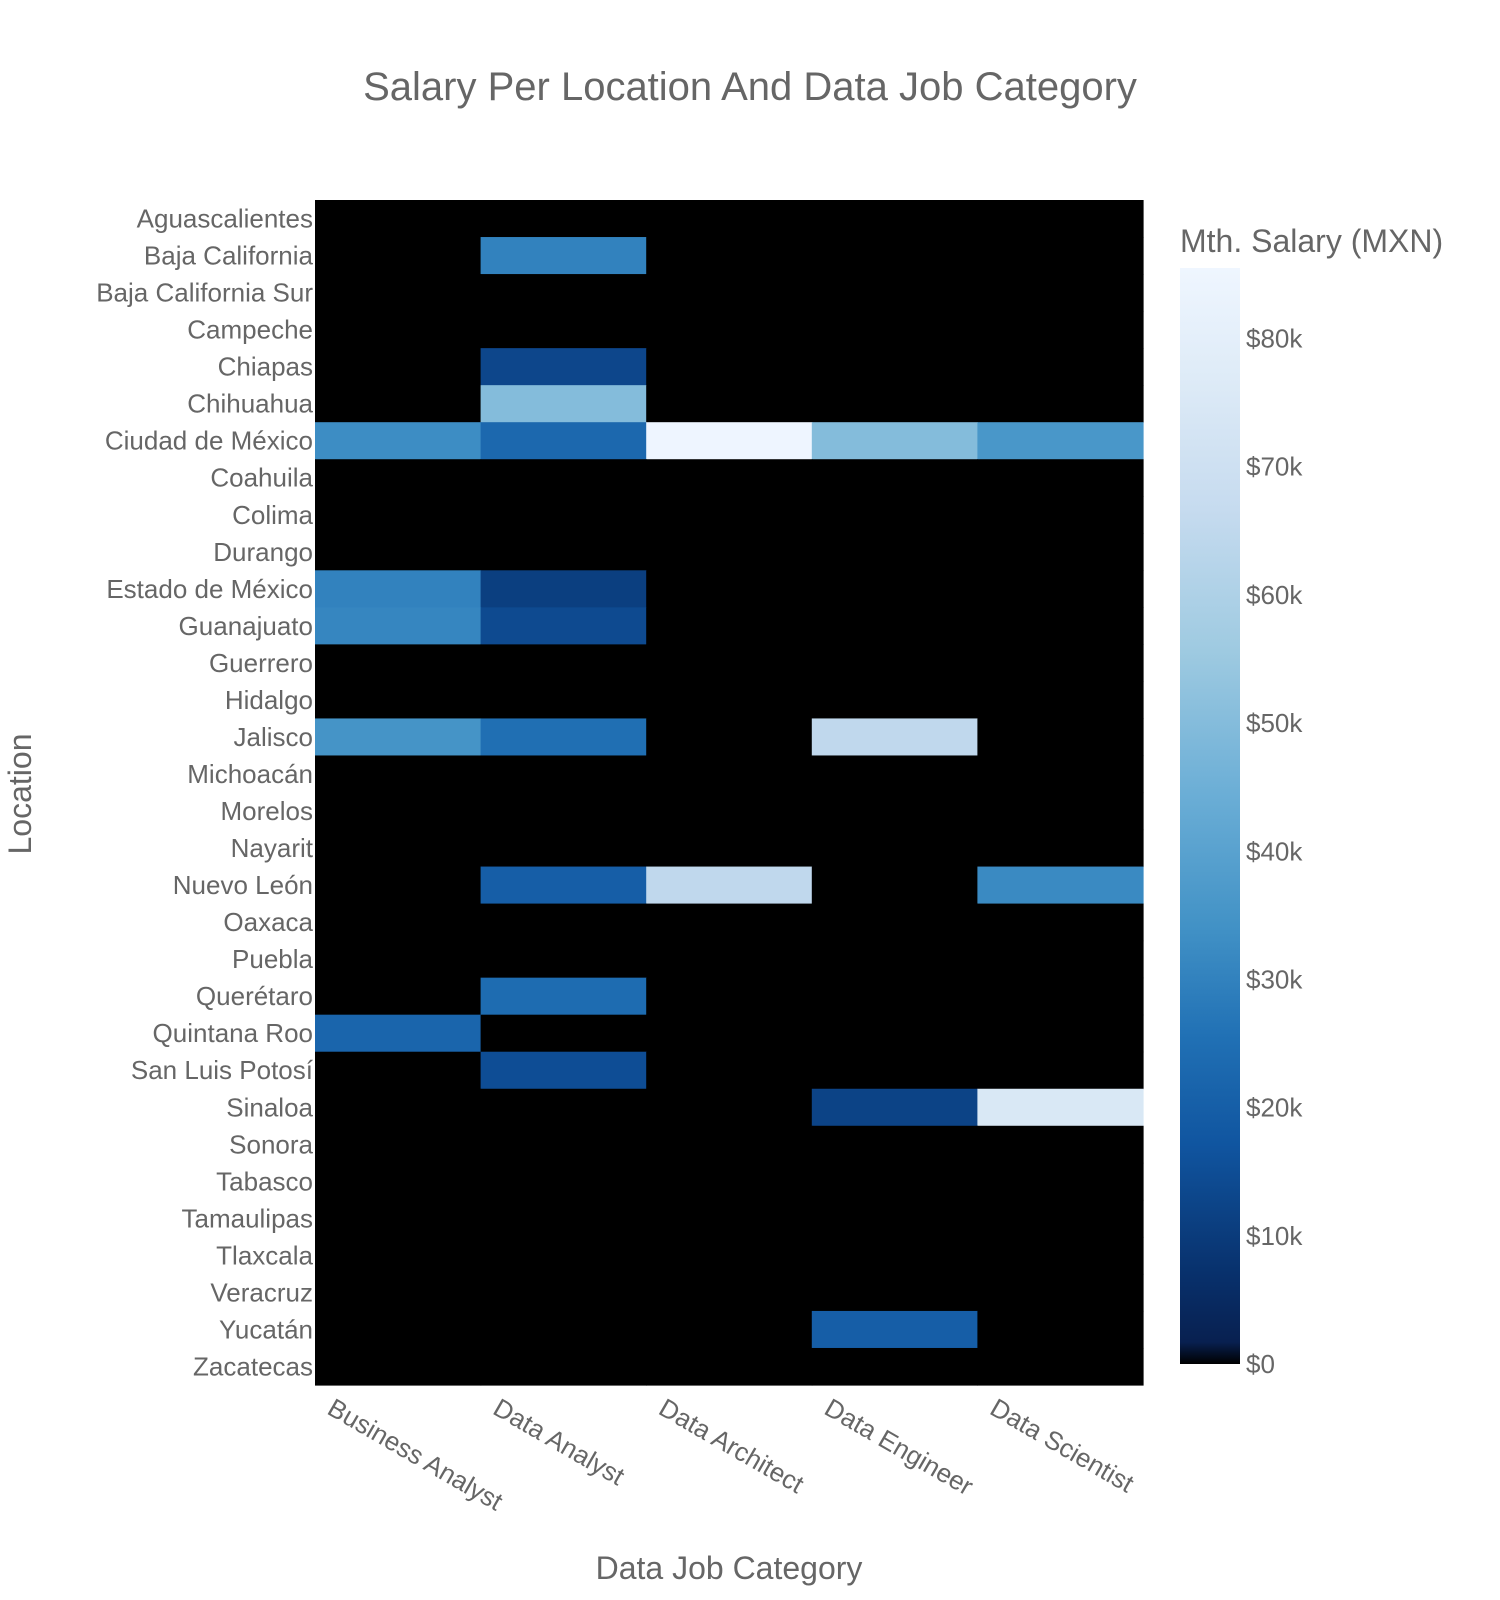  What do you see at coordinates (243, 885) in the screenshot?
I see `y-tick-label: Nuevo León` at bounding box center [243, 885].